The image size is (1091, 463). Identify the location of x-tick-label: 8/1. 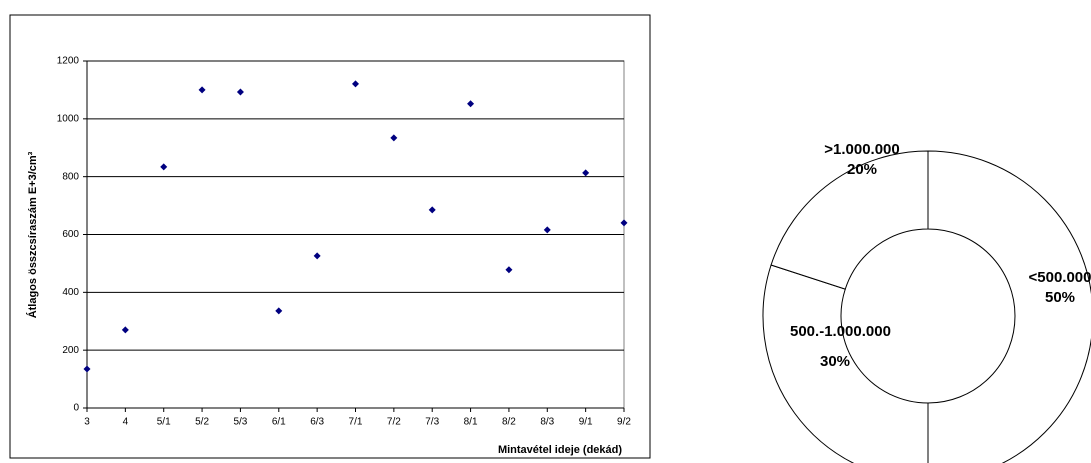
(471, 422).